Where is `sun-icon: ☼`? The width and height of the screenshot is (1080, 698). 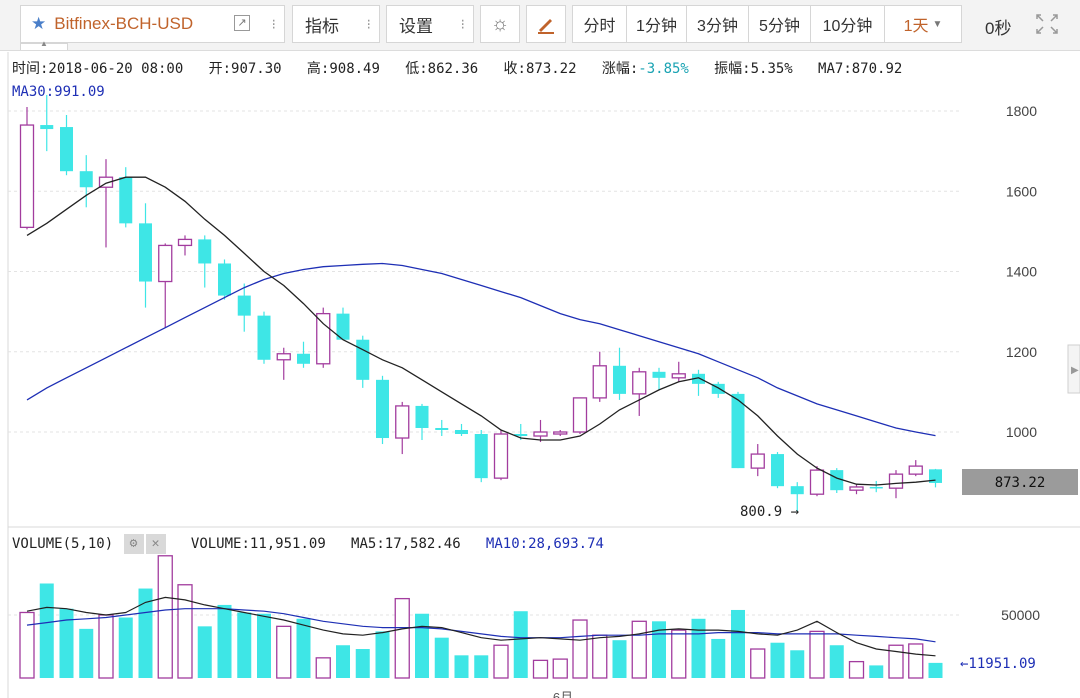 sun-icon: ☼ is located at coordinates (500, 23).